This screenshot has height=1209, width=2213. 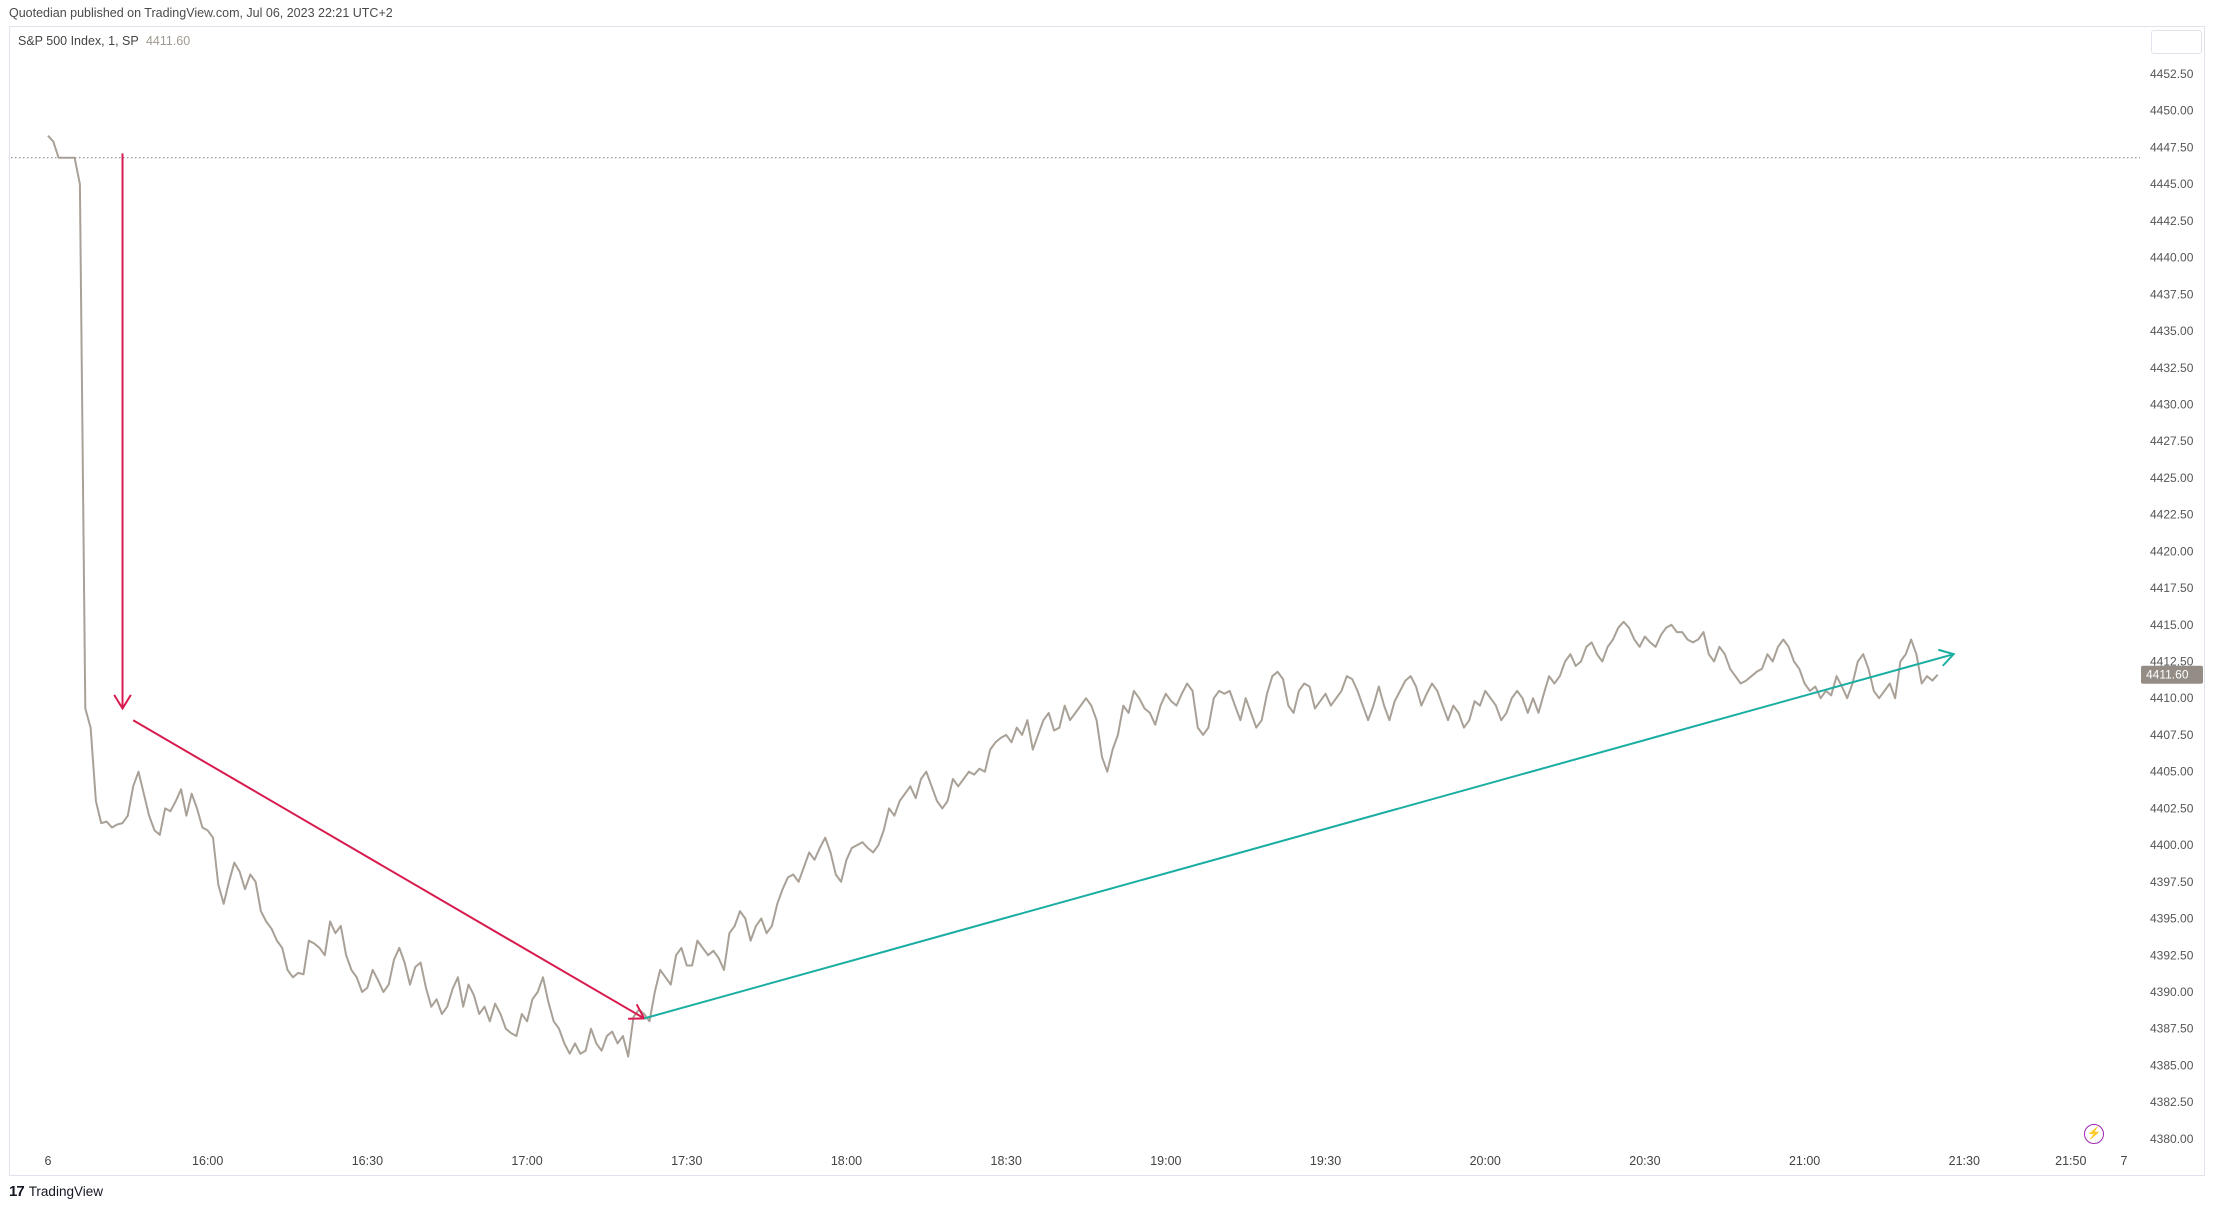 I want to click on price-tick-label: 4447.50, so click(x=2172, y=147).